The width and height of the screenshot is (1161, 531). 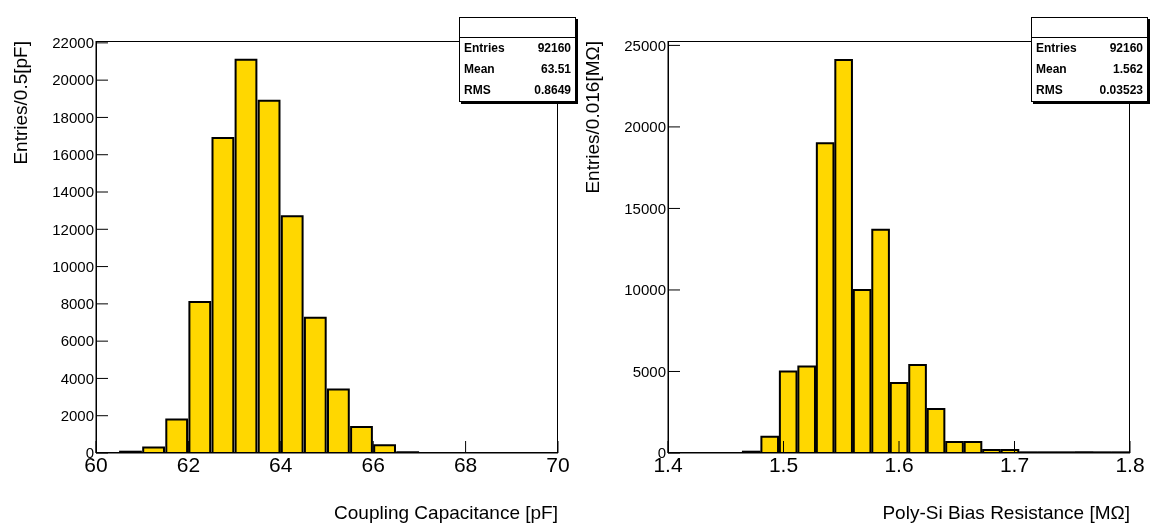 I want to click on y-tick-label: 15000, so click(x=645, y=208).